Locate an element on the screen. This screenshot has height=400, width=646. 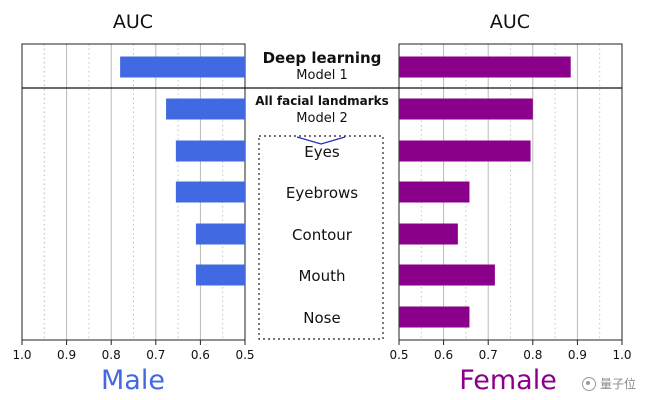
male-tick-label: 1.0 is located at coordinates (21, 355).